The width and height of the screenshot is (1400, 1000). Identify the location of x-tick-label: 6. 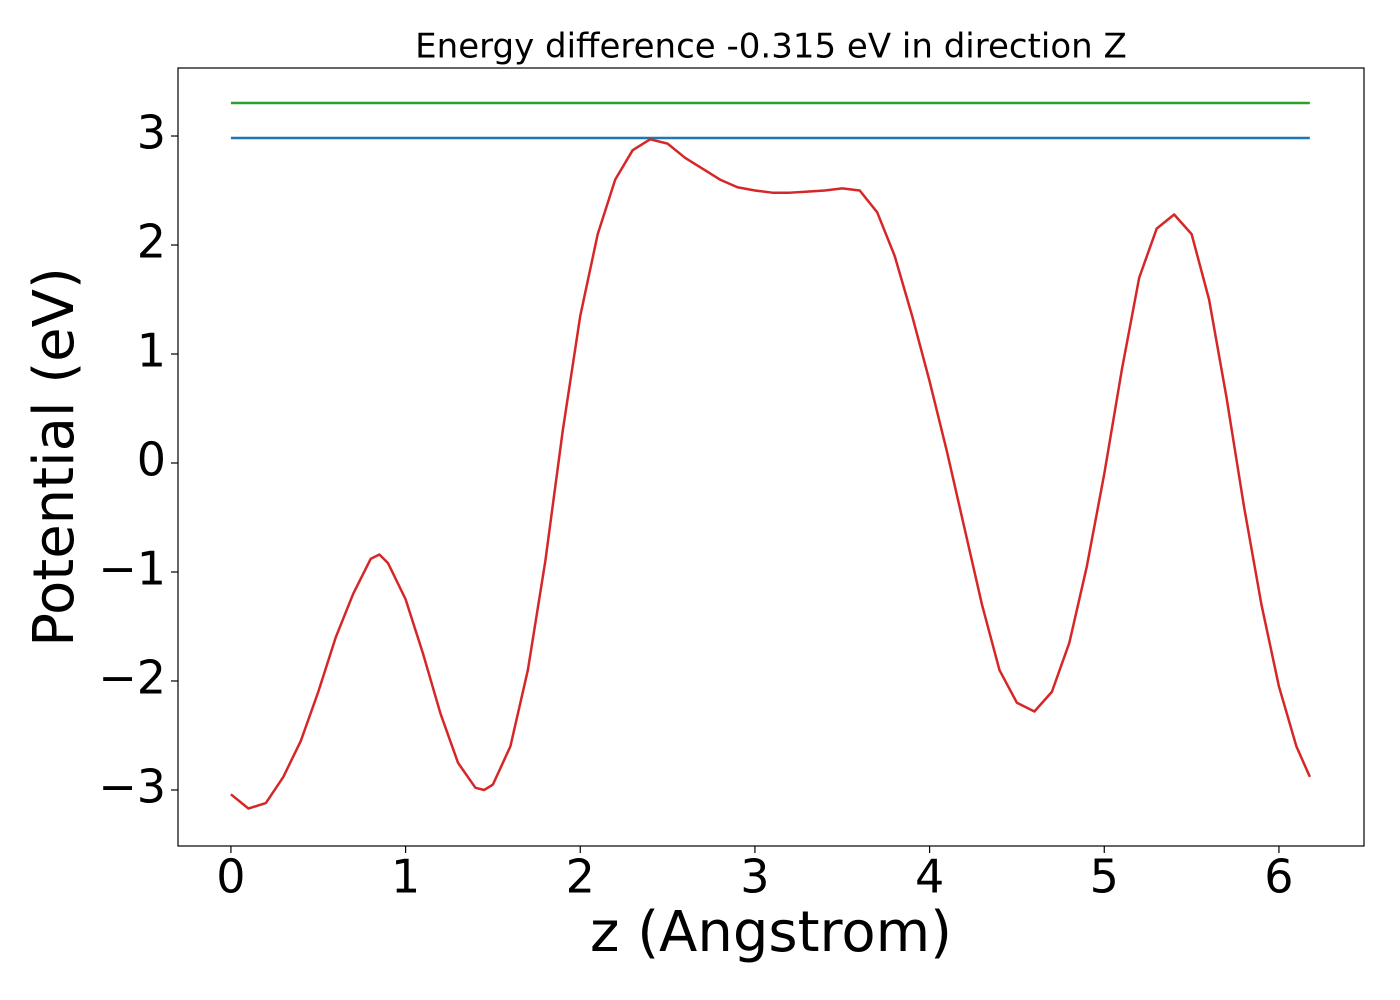
(1278, 877).